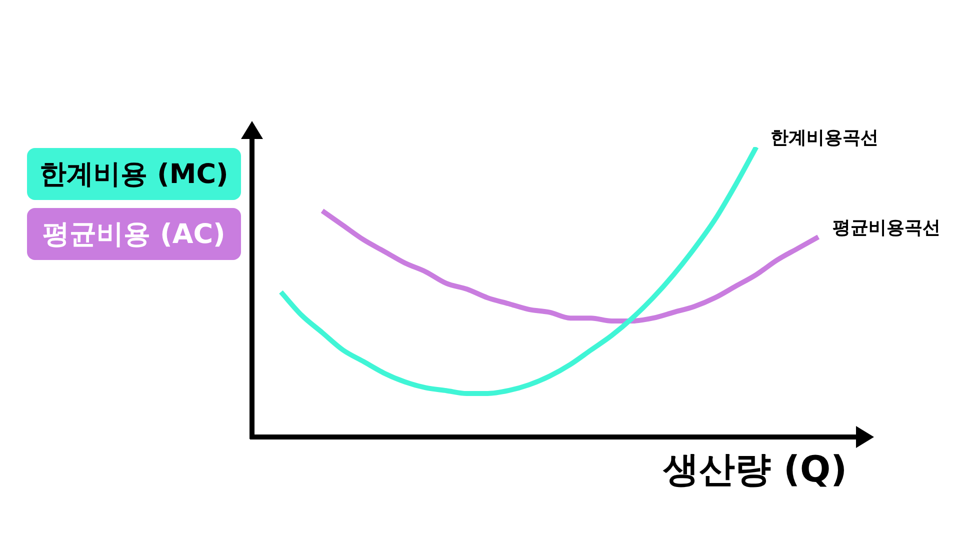  I want to click on annotation: 한계비용곡선, so click(824, 138).